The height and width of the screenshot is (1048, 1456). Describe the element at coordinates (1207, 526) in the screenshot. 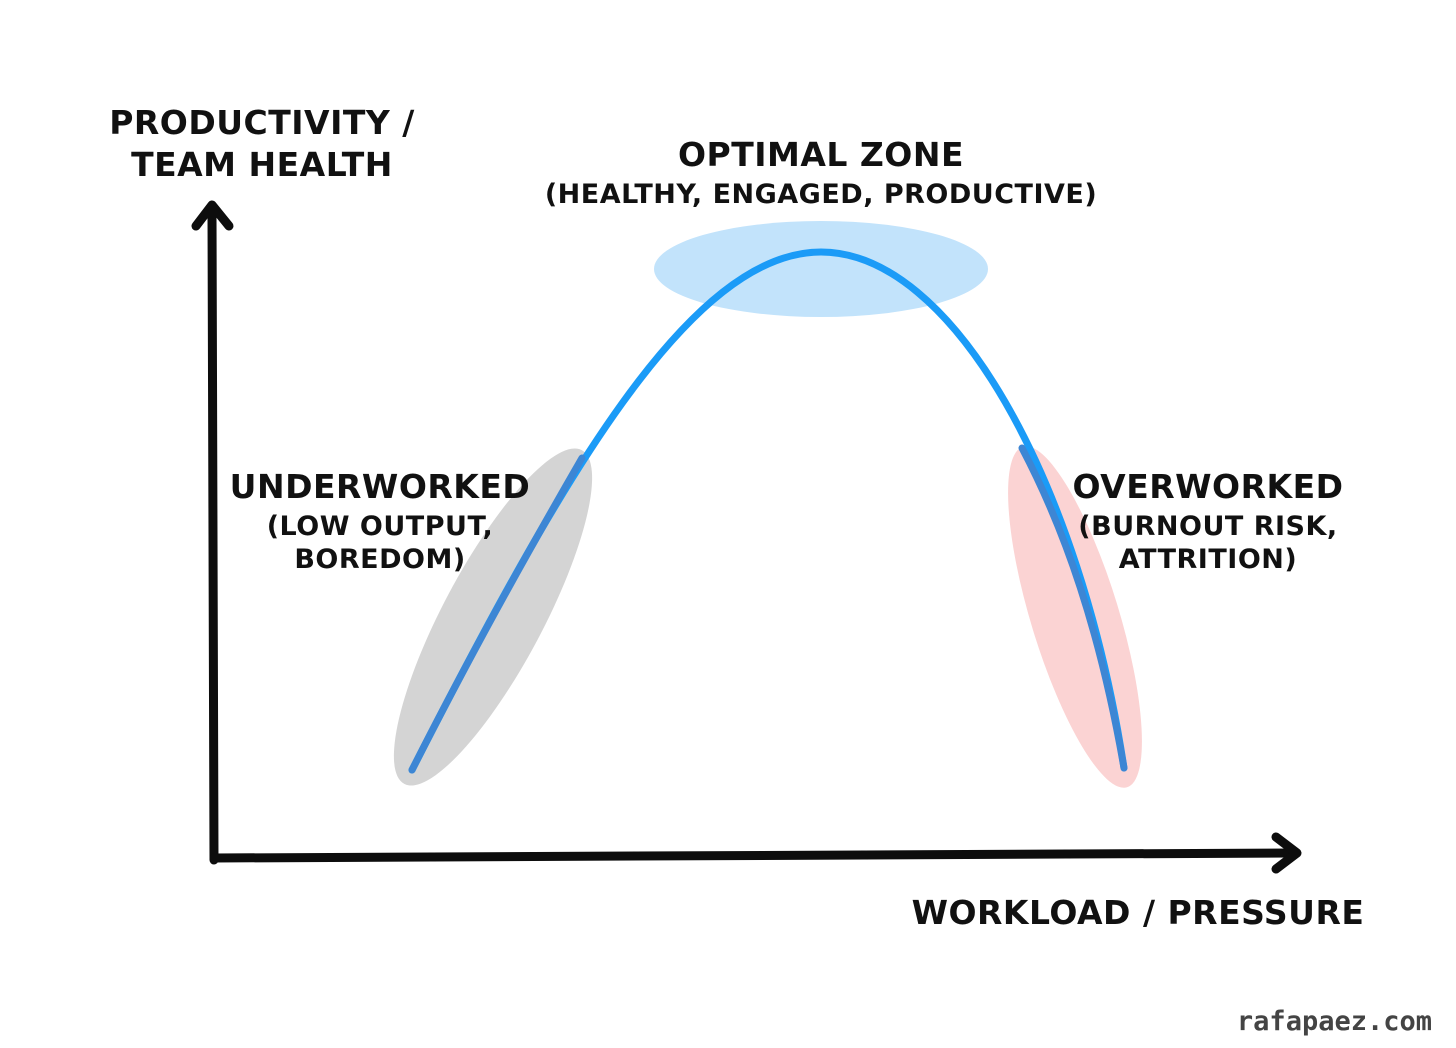

I see `overworked-line-1: (BURNOUT RISK,` at that location.